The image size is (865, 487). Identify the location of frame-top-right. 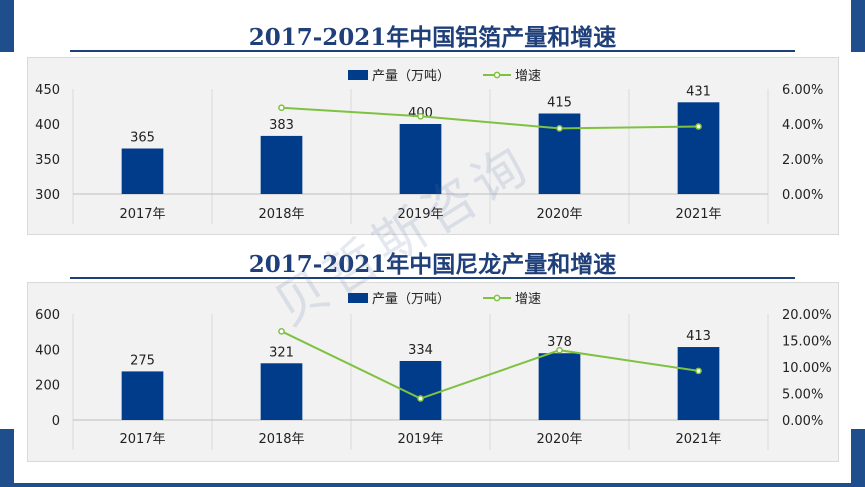
(858, 26).